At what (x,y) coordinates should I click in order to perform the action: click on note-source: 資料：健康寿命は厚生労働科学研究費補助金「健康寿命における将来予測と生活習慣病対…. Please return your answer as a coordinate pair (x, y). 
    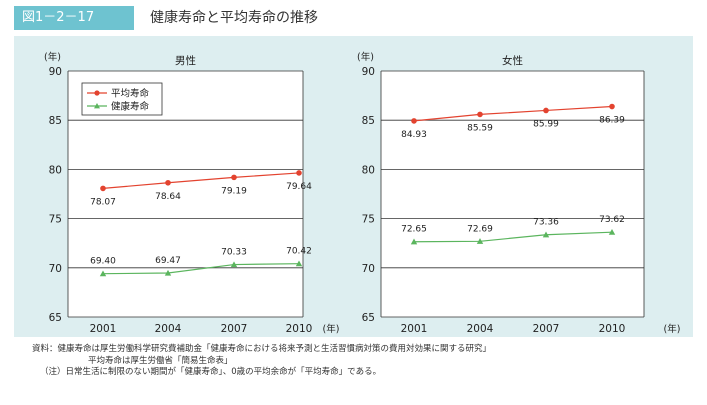
    Looking at the image, I should click on (262, 349).